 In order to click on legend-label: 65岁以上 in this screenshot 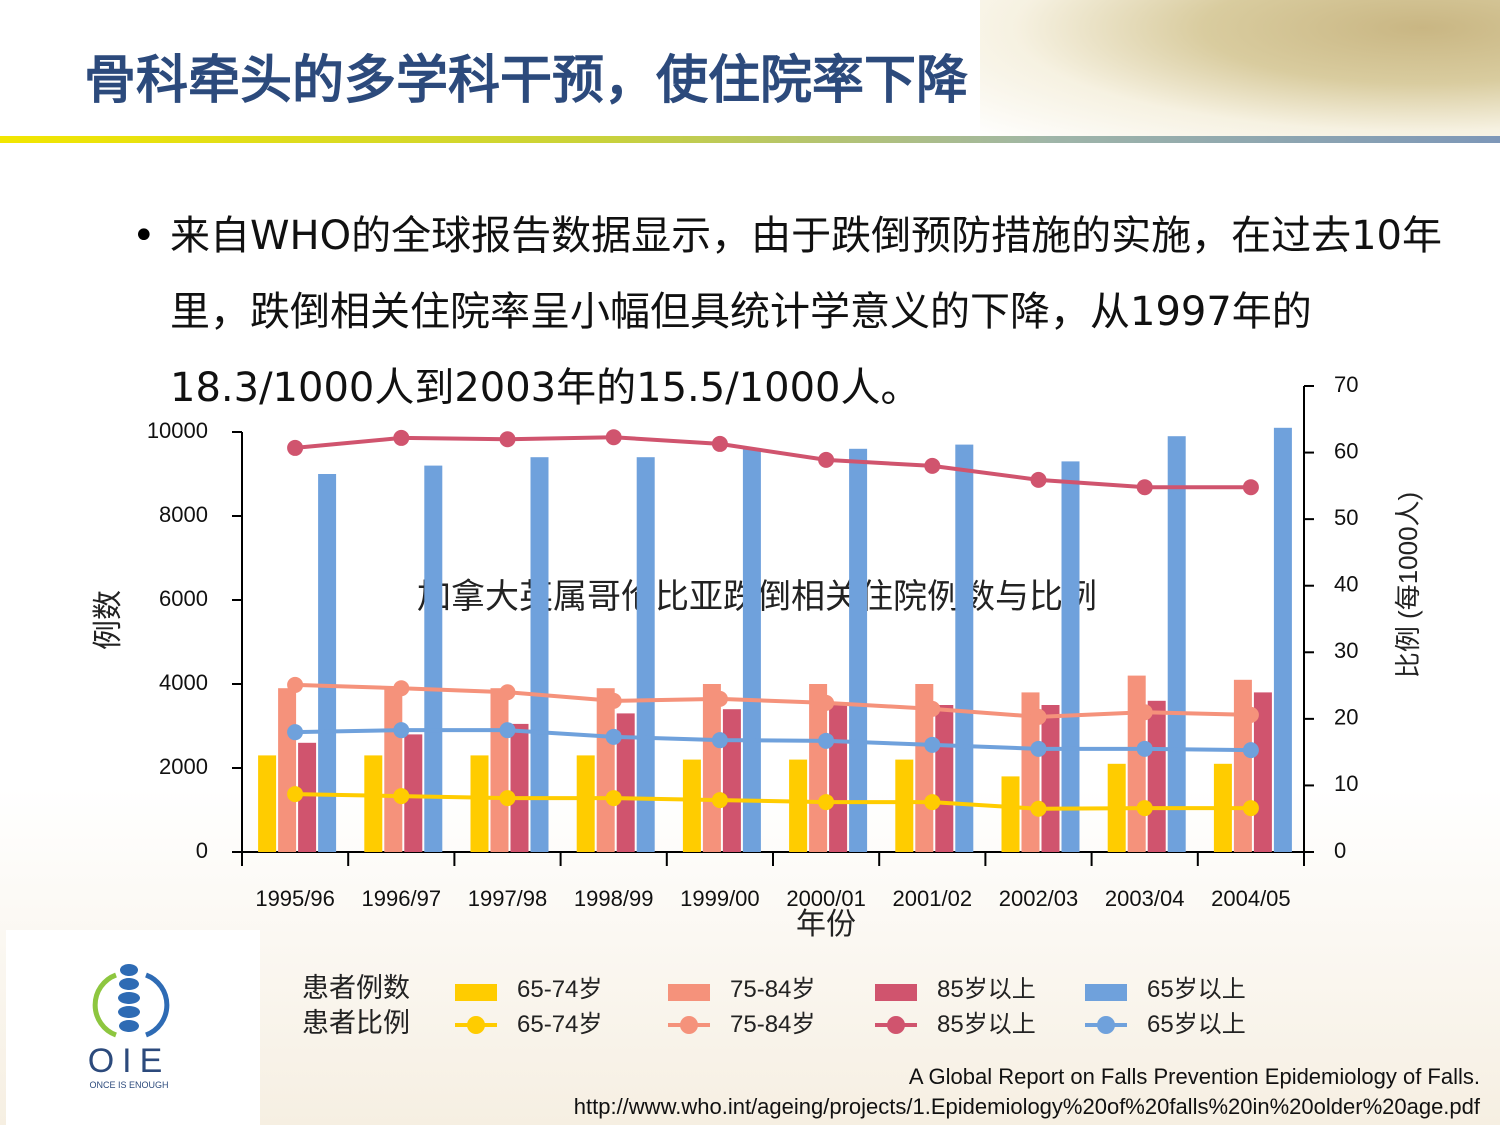, I will do `click(1196, 989)`.